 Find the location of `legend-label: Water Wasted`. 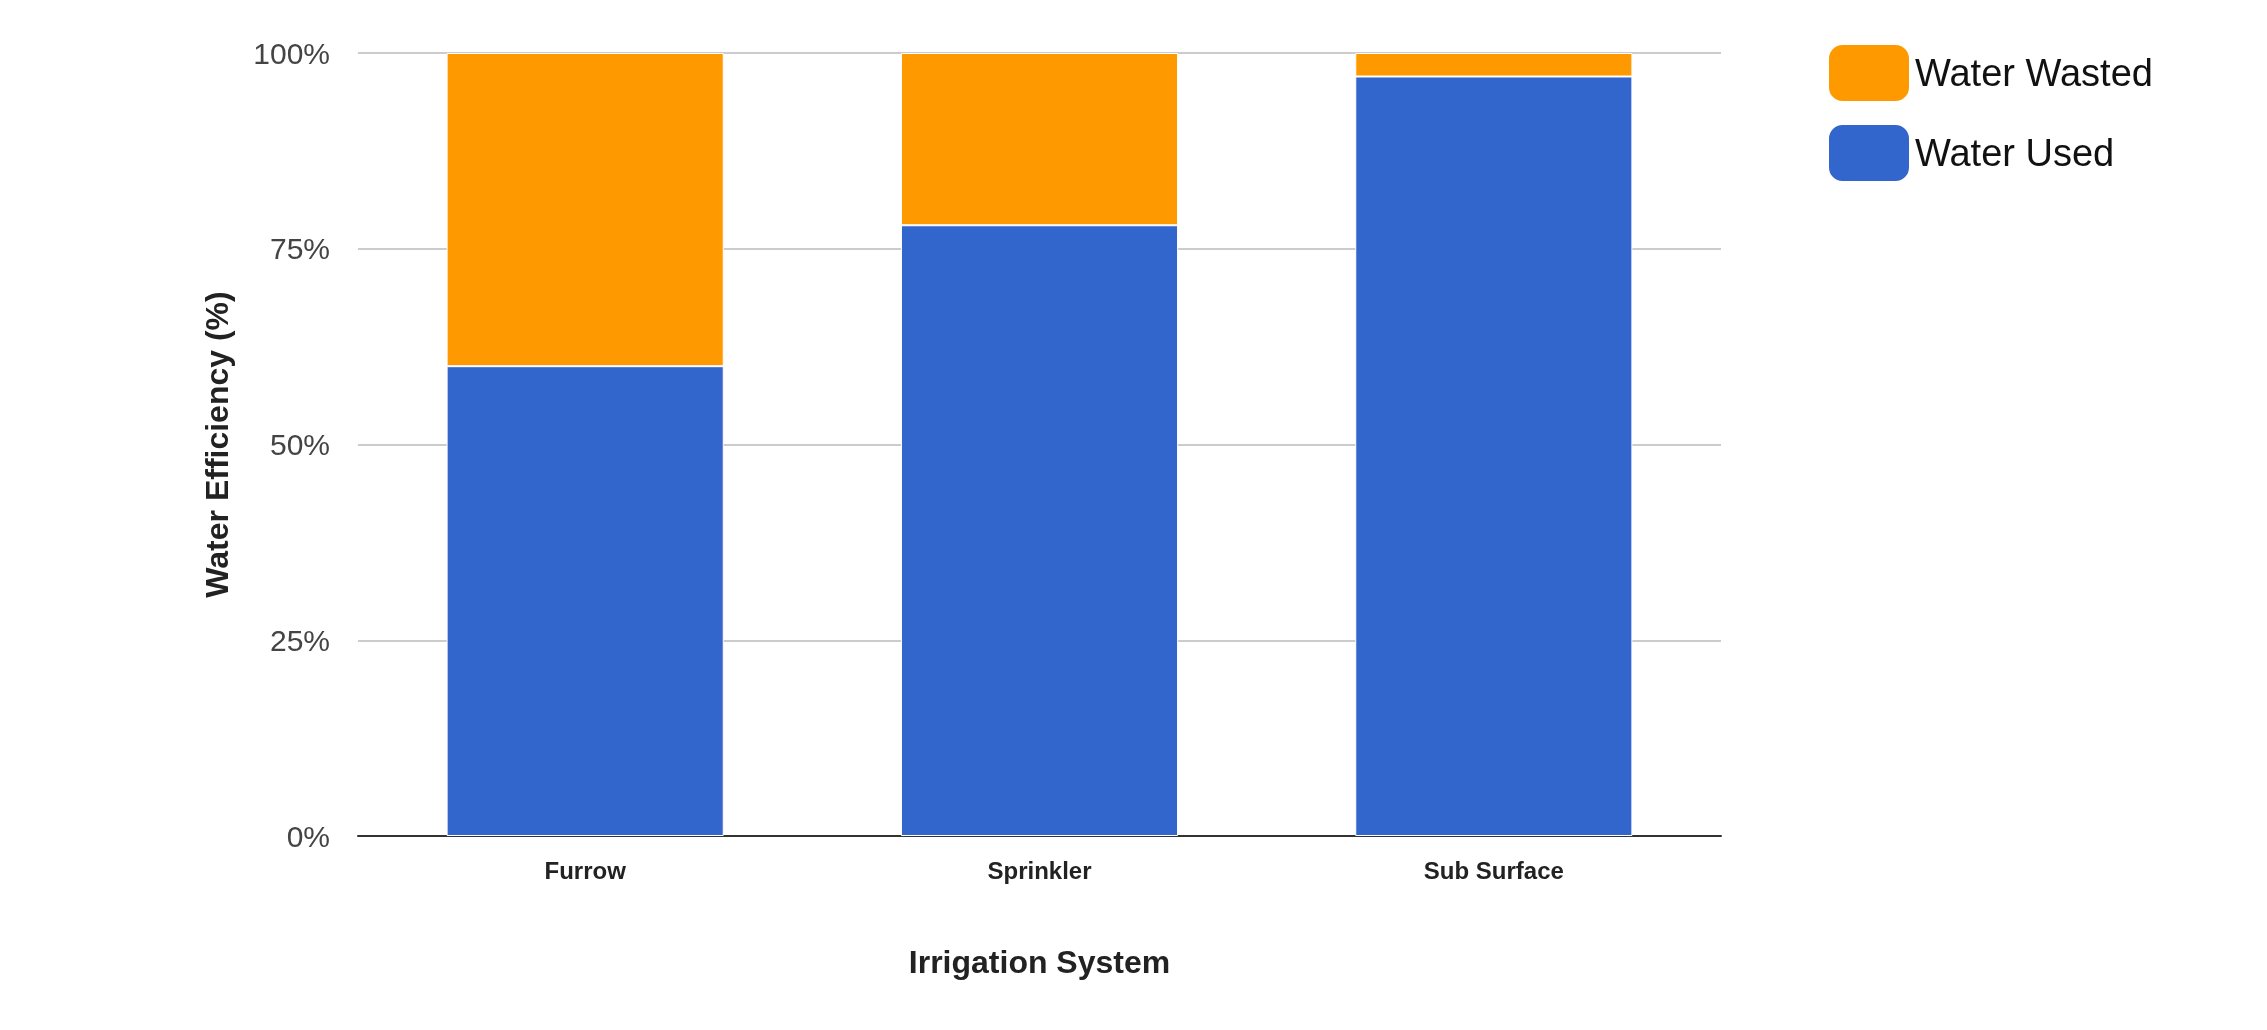

legend-label: Water Wasted is located at coordinates (2034, 73).